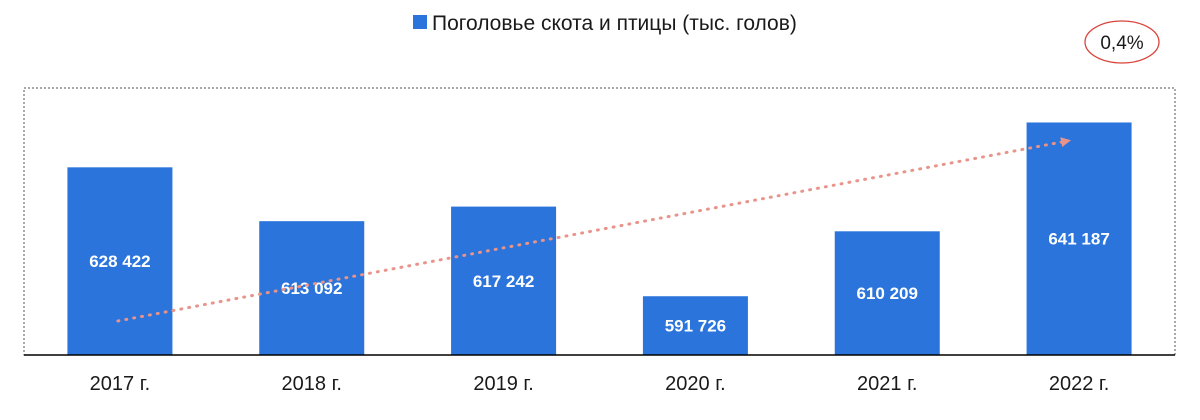 The width and height of the screenshot is (1200, 420). Describe the element at coordinates (120, 384) in the screenshot. I see `x-tick-label: 2017 г.` at that location.